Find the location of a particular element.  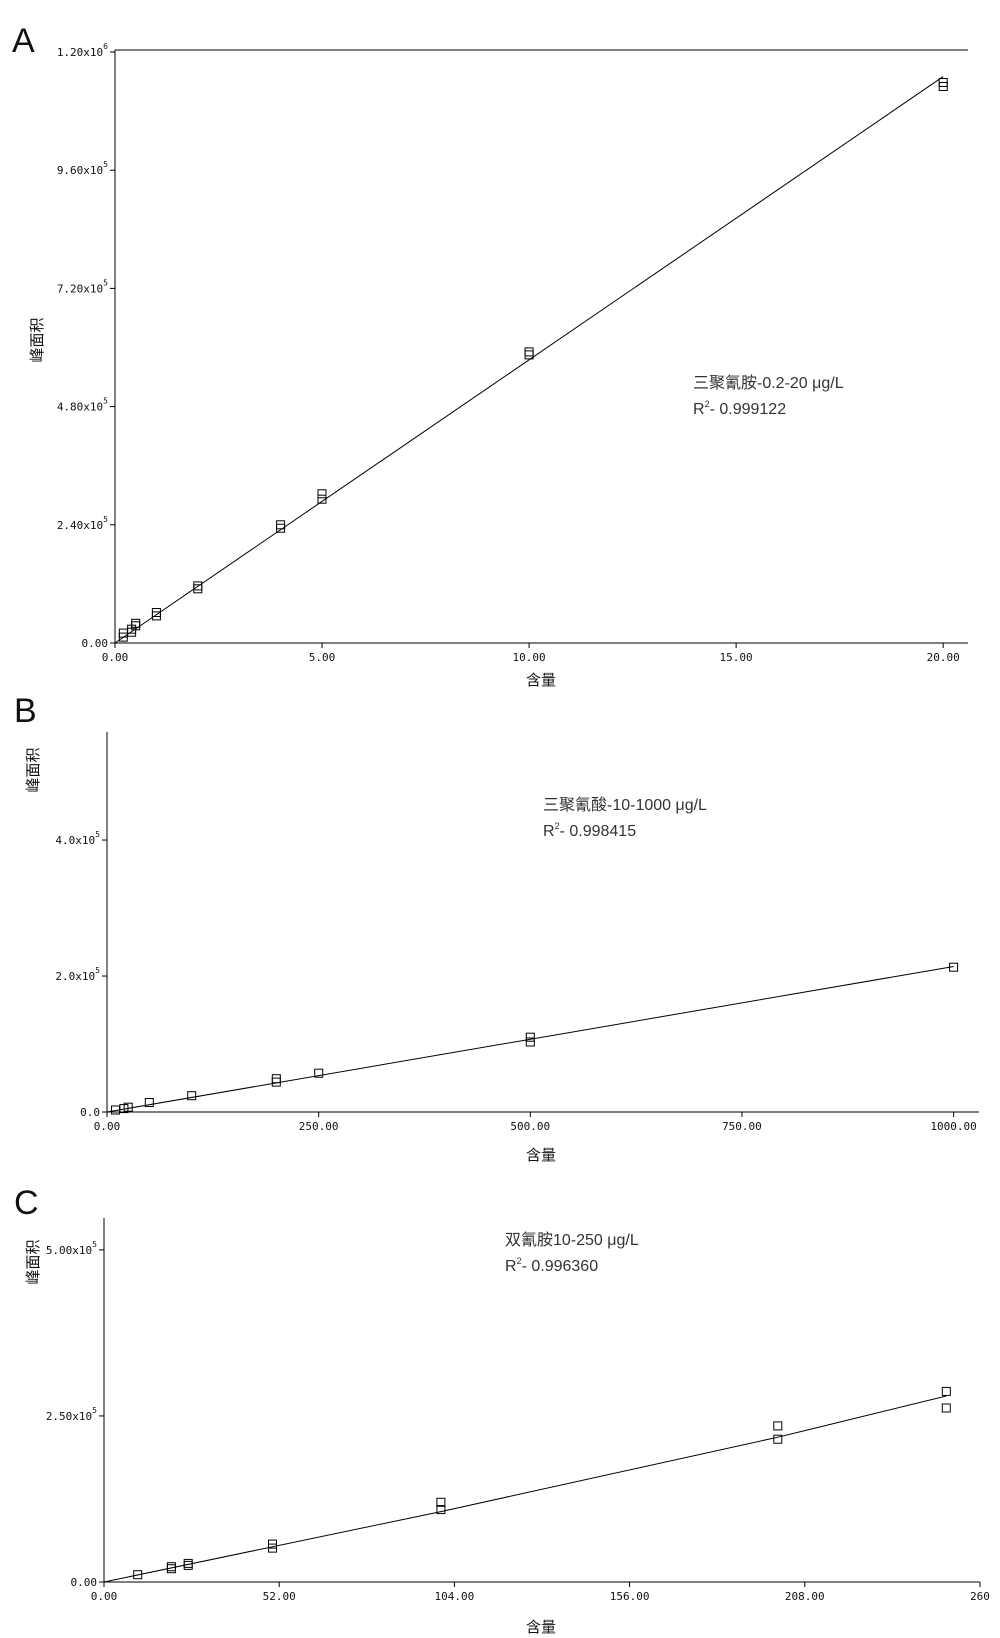

y-tick-label: 5.00x10⁵ is located at coordinates (71, 1248).